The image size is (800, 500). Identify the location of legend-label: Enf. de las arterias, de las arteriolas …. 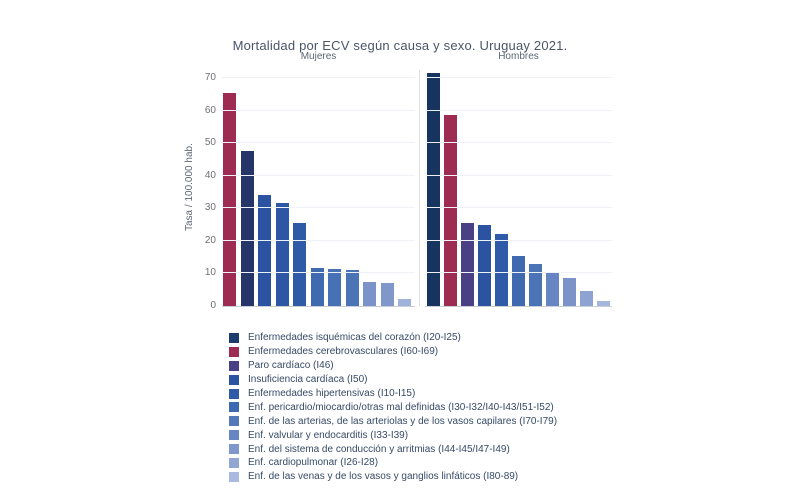
(403, 421).